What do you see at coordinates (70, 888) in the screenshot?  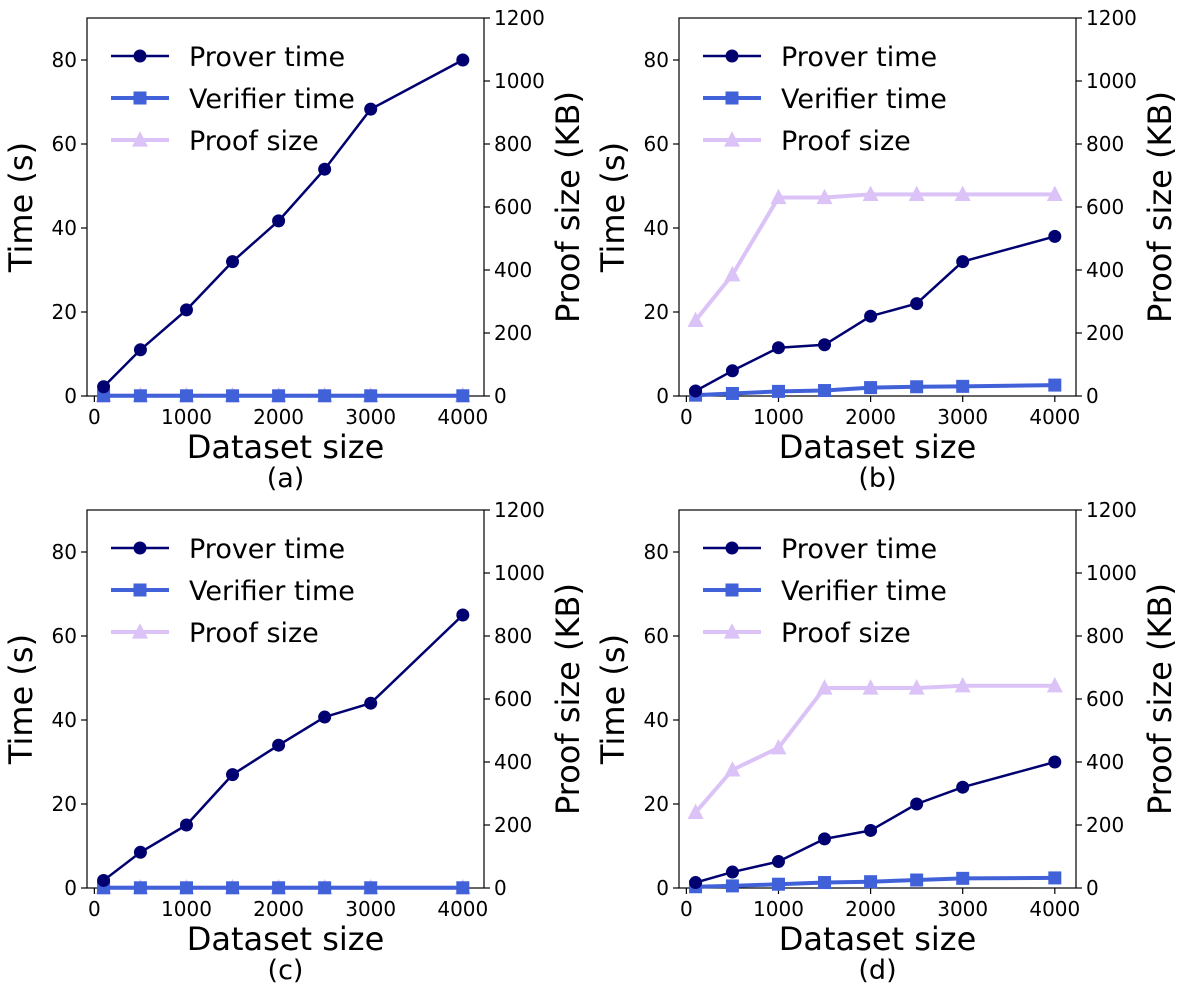 I see `y-tick-label: 0` at bounding box center [70, 888].